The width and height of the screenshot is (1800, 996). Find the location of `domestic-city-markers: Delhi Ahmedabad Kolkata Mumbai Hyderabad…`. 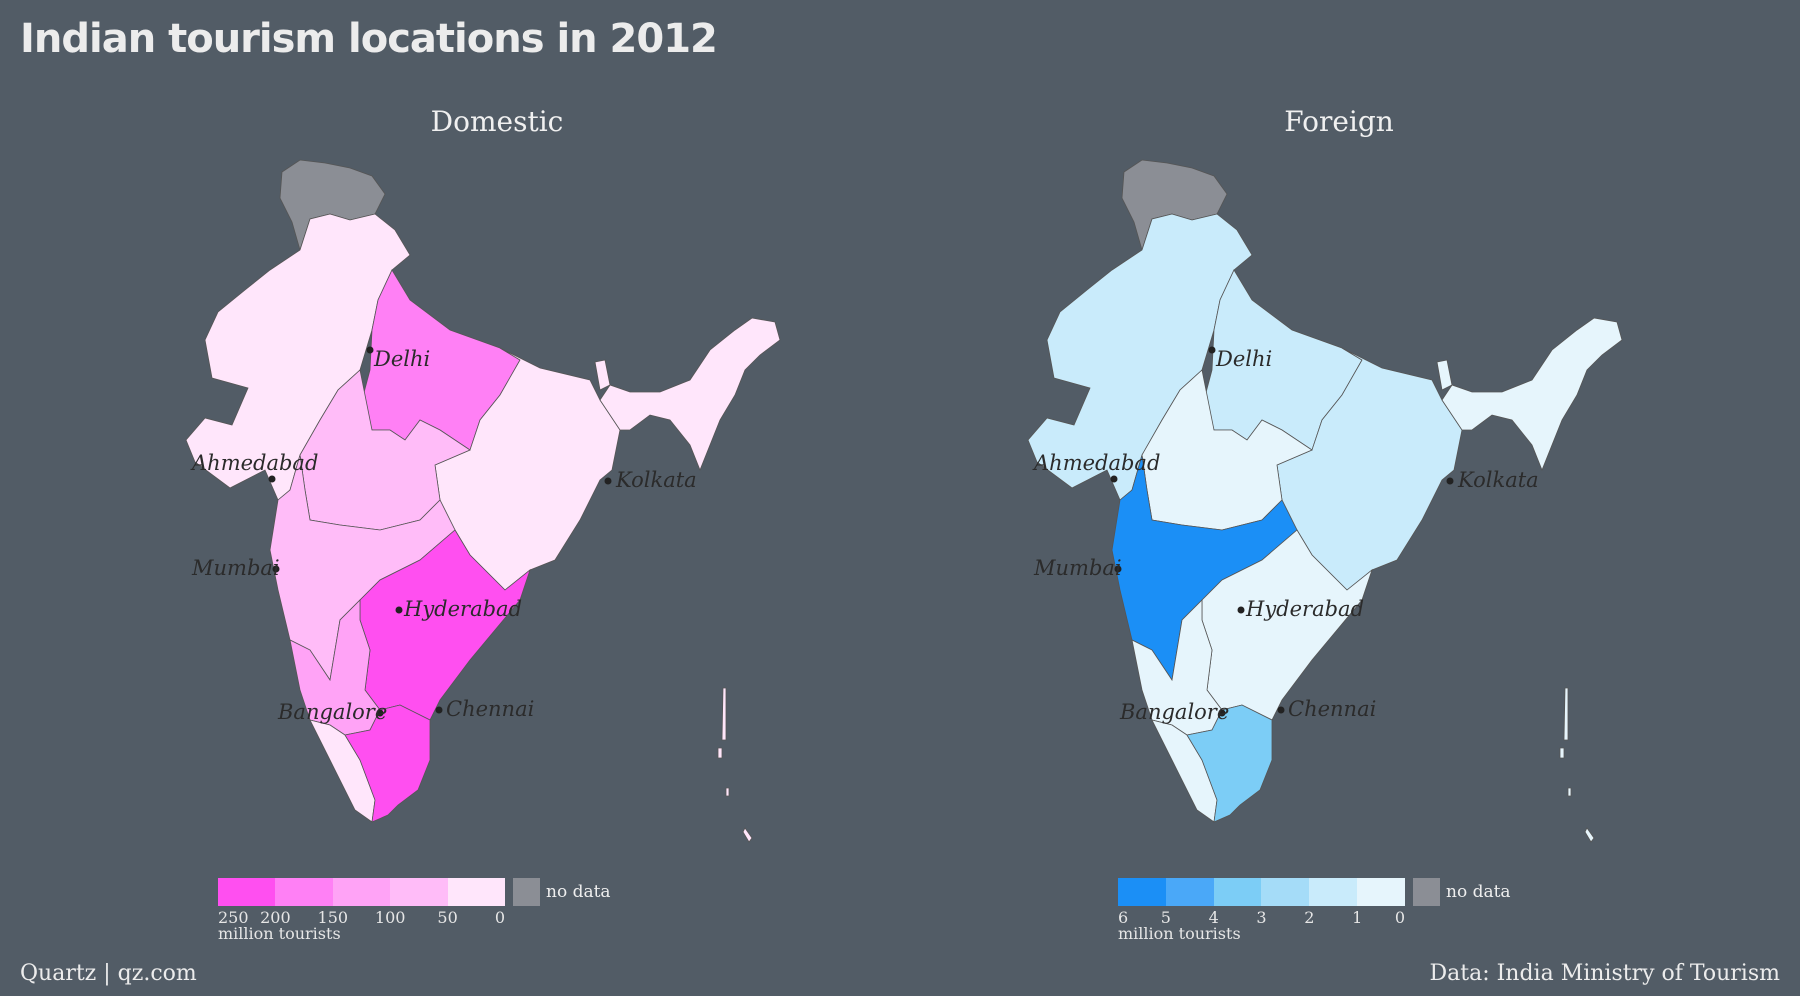

domestic-city-markers: Delhi Ahmedabad Kolkata Mumbai Hyderabad… is located at coordinates (443, 535).